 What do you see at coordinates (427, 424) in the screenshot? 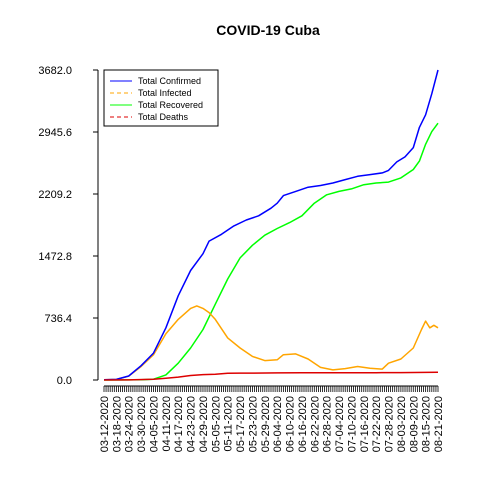
I see `x-tick-label: 08-15-2020` at bounding box center [427, 424].